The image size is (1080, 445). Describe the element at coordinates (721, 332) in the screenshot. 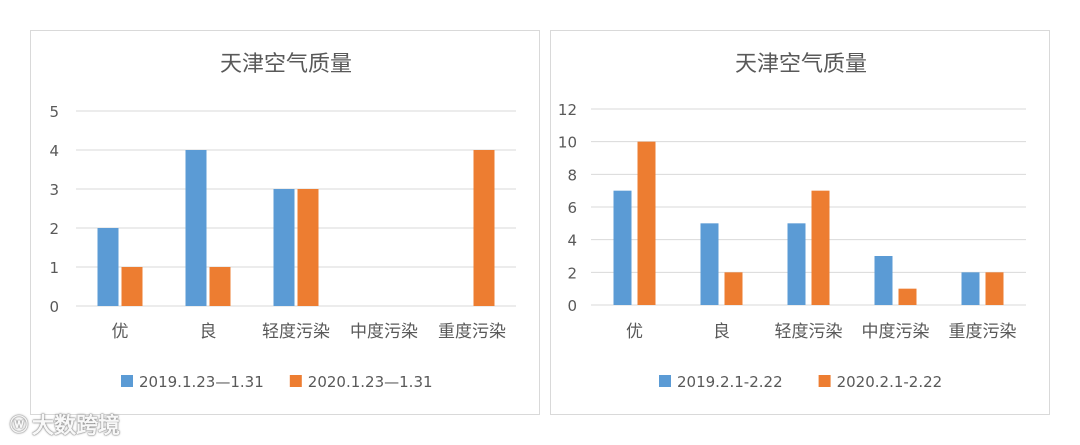

I see `chart-right-x-tick-label: 良` at that location.